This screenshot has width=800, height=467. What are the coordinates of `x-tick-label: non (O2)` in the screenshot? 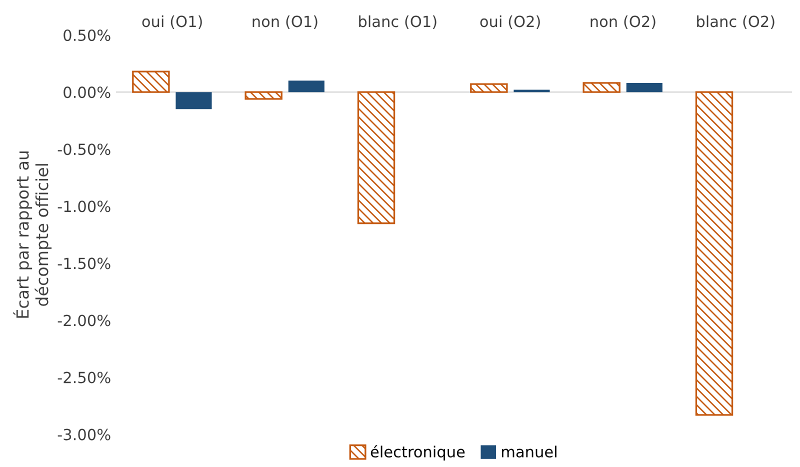 It's located at (623, 22).